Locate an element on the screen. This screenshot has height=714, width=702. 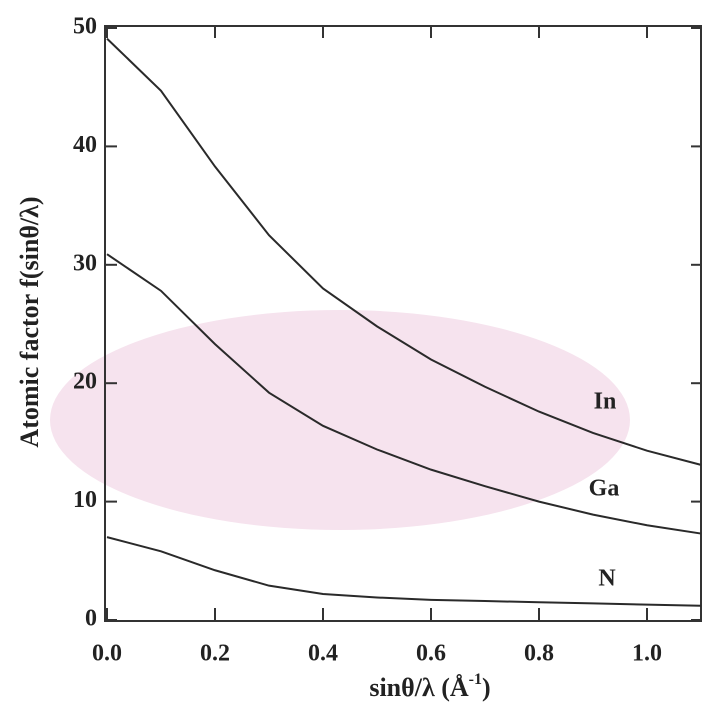
x-axis-label-superscript: -1 is located at coordinates (475, 679).